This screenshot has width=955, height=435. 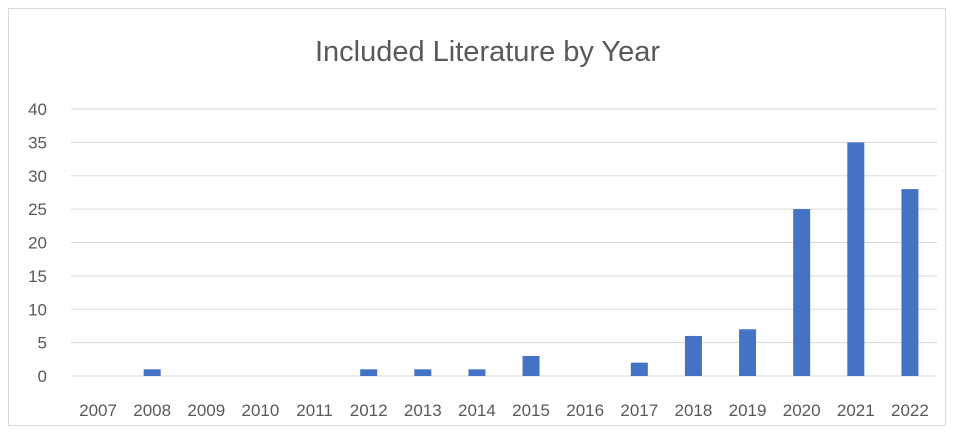 I want to click on bar-2017, so click(x=639, y=369).